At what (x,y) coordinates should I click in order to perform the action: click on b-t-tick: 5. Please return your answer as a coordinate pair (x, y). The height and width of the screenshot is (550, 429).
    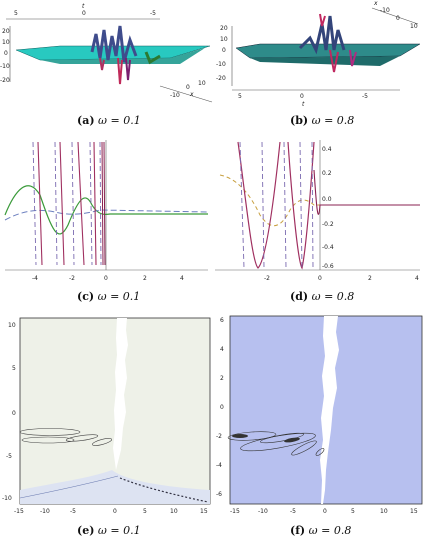
    Looking at the image, I should click on (240, 96).